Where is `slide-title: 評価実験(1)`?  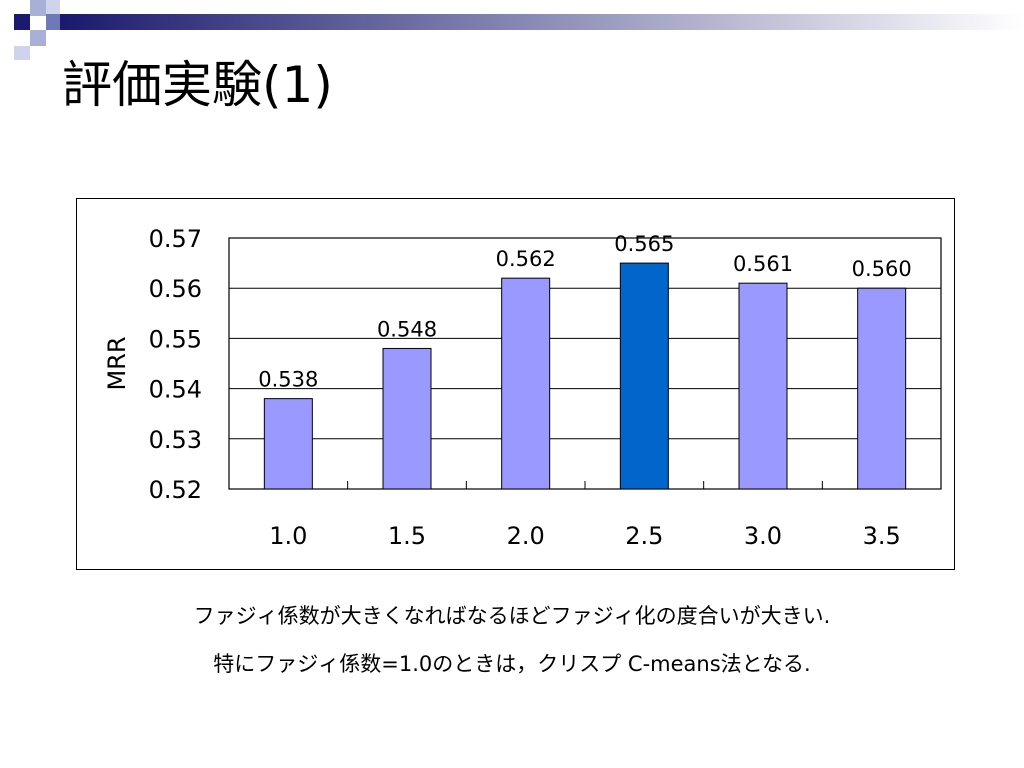 slide-title: 評価実験(1) is located at coordinates (197, 85).